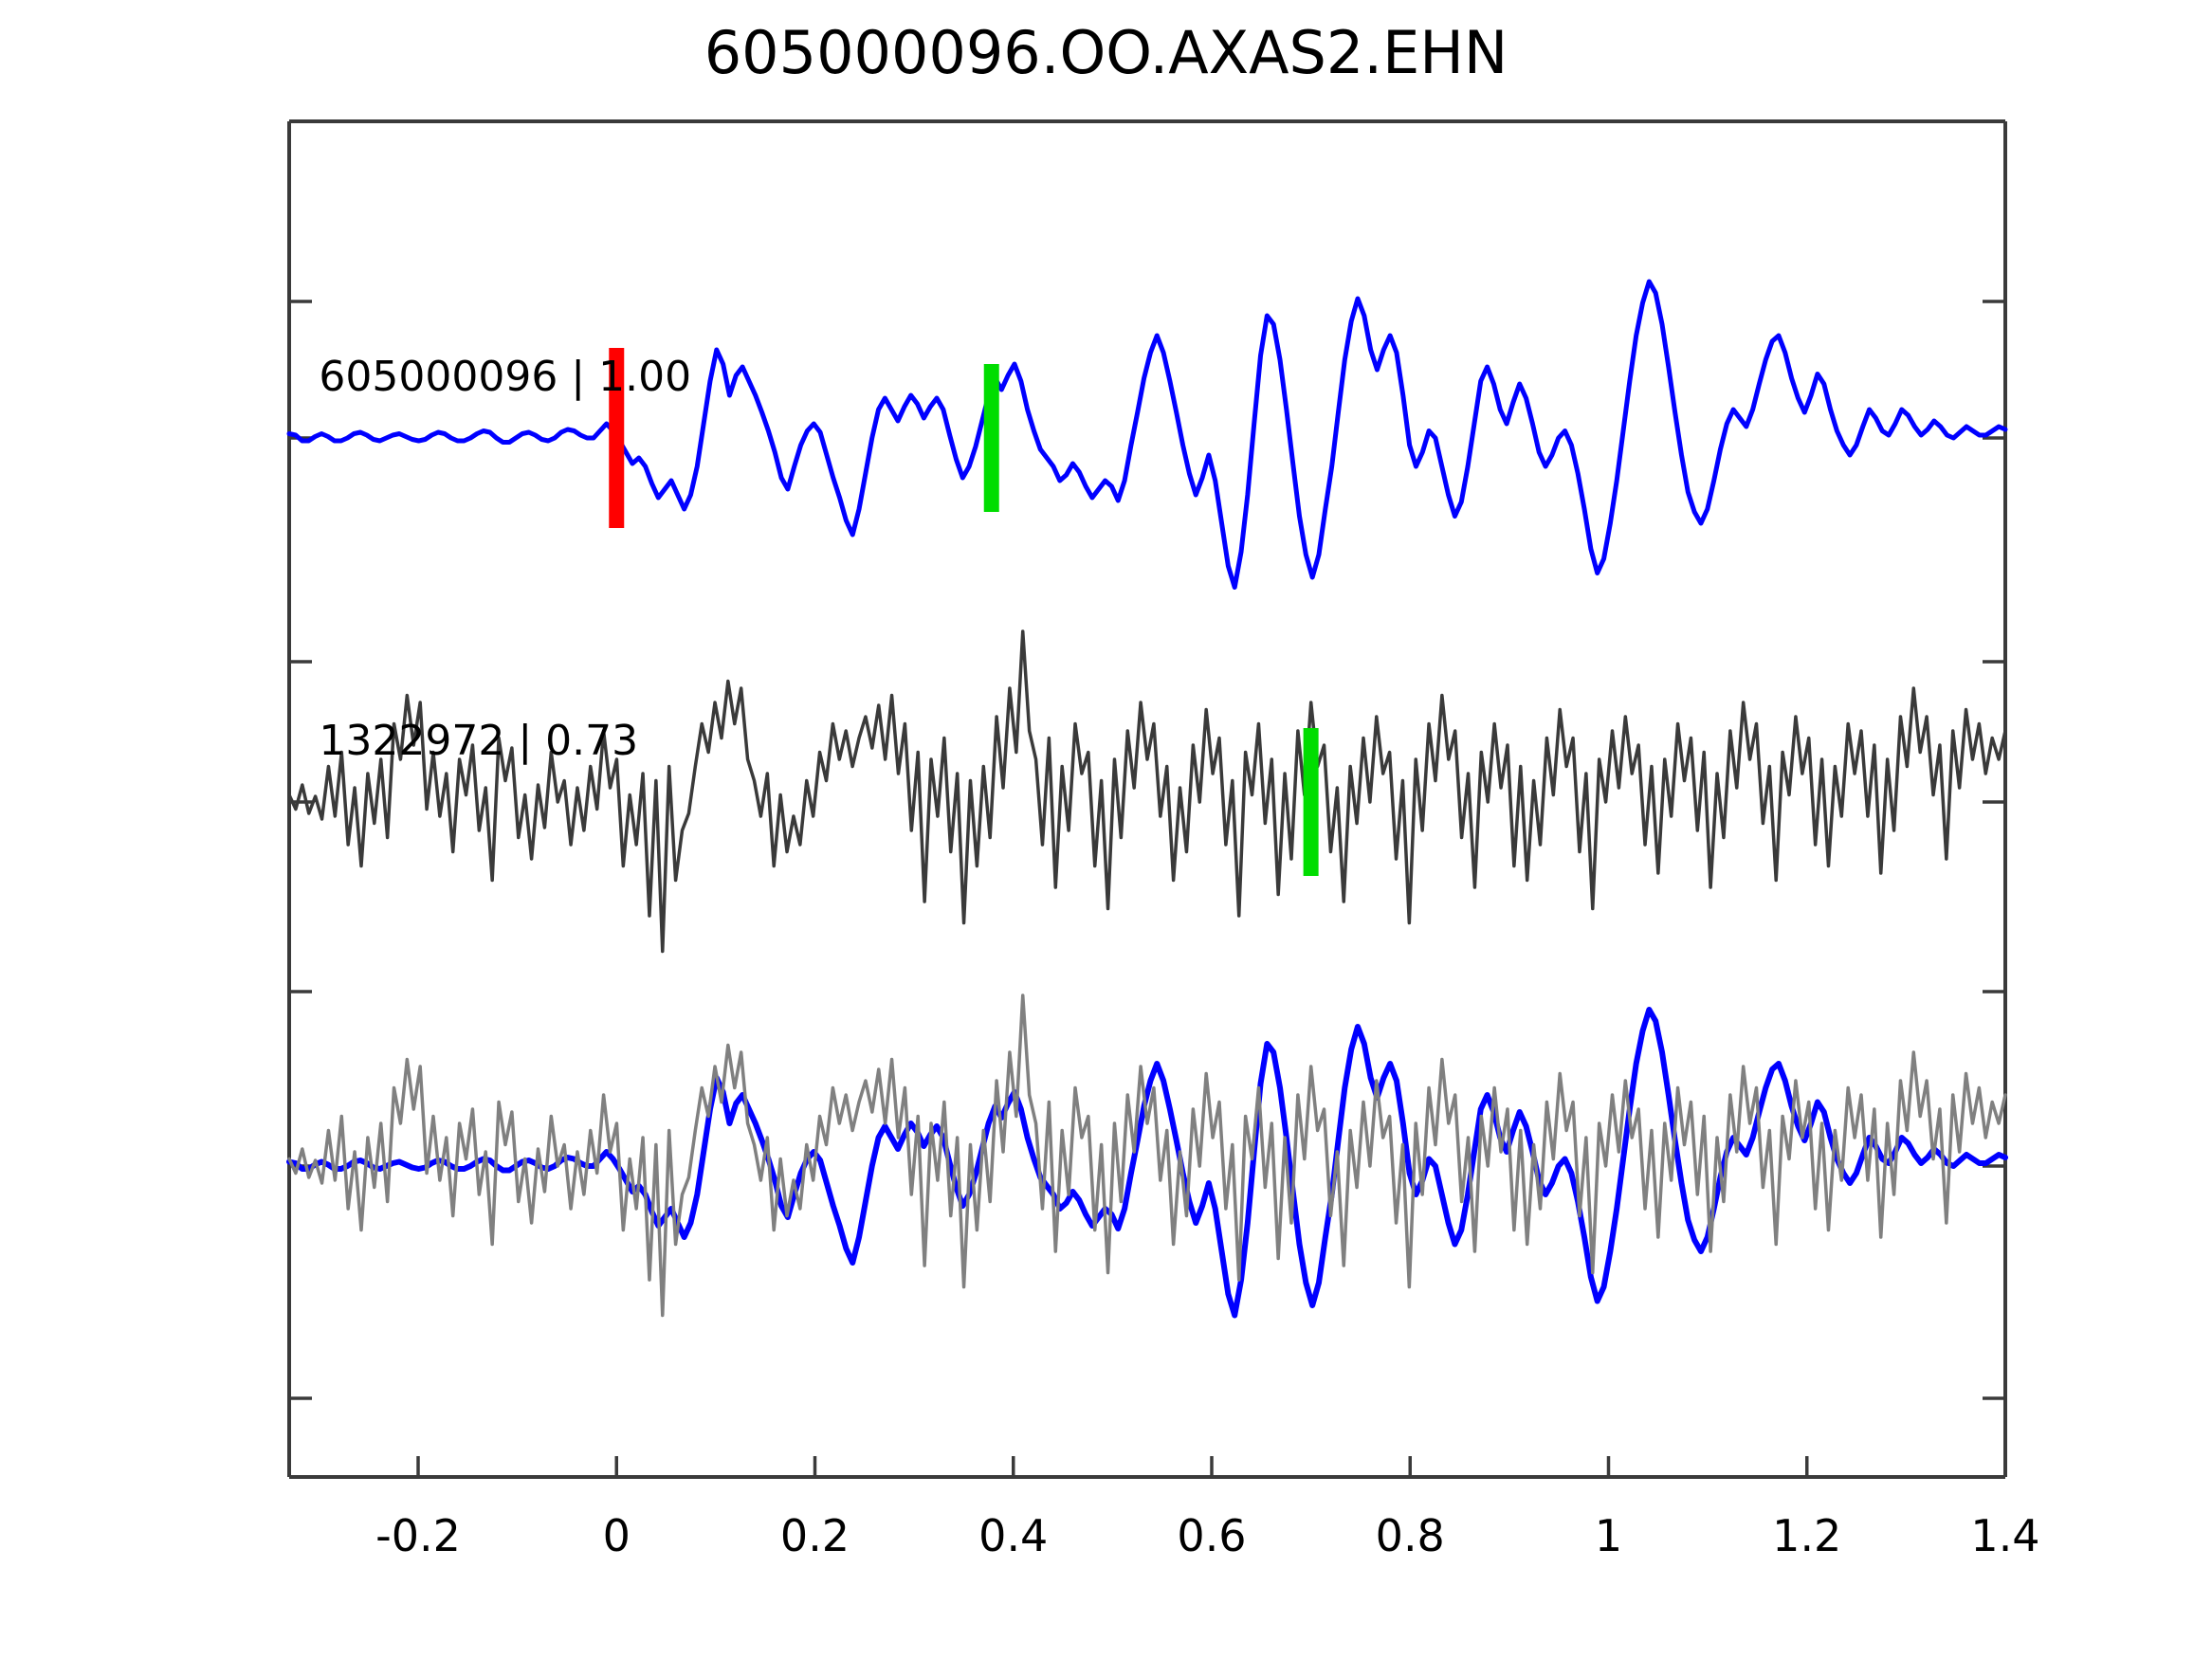 Image resolution: width=2212 pixels, height=1659 pixels. Describe the element at coordinates (991, 438) in the screenshot. I see `s-pick-green-trace1` at that location.